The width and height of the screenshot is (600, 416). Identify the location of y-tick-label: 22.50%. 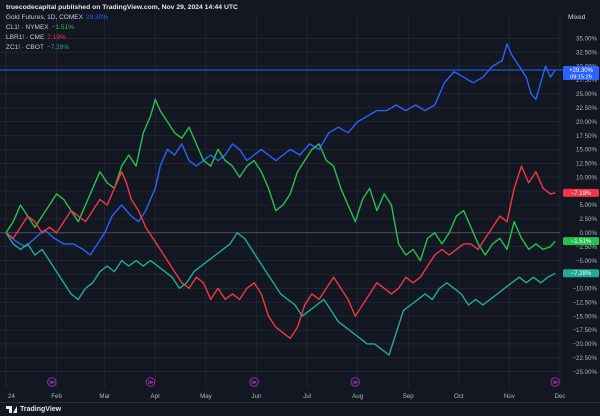
(586, 108).